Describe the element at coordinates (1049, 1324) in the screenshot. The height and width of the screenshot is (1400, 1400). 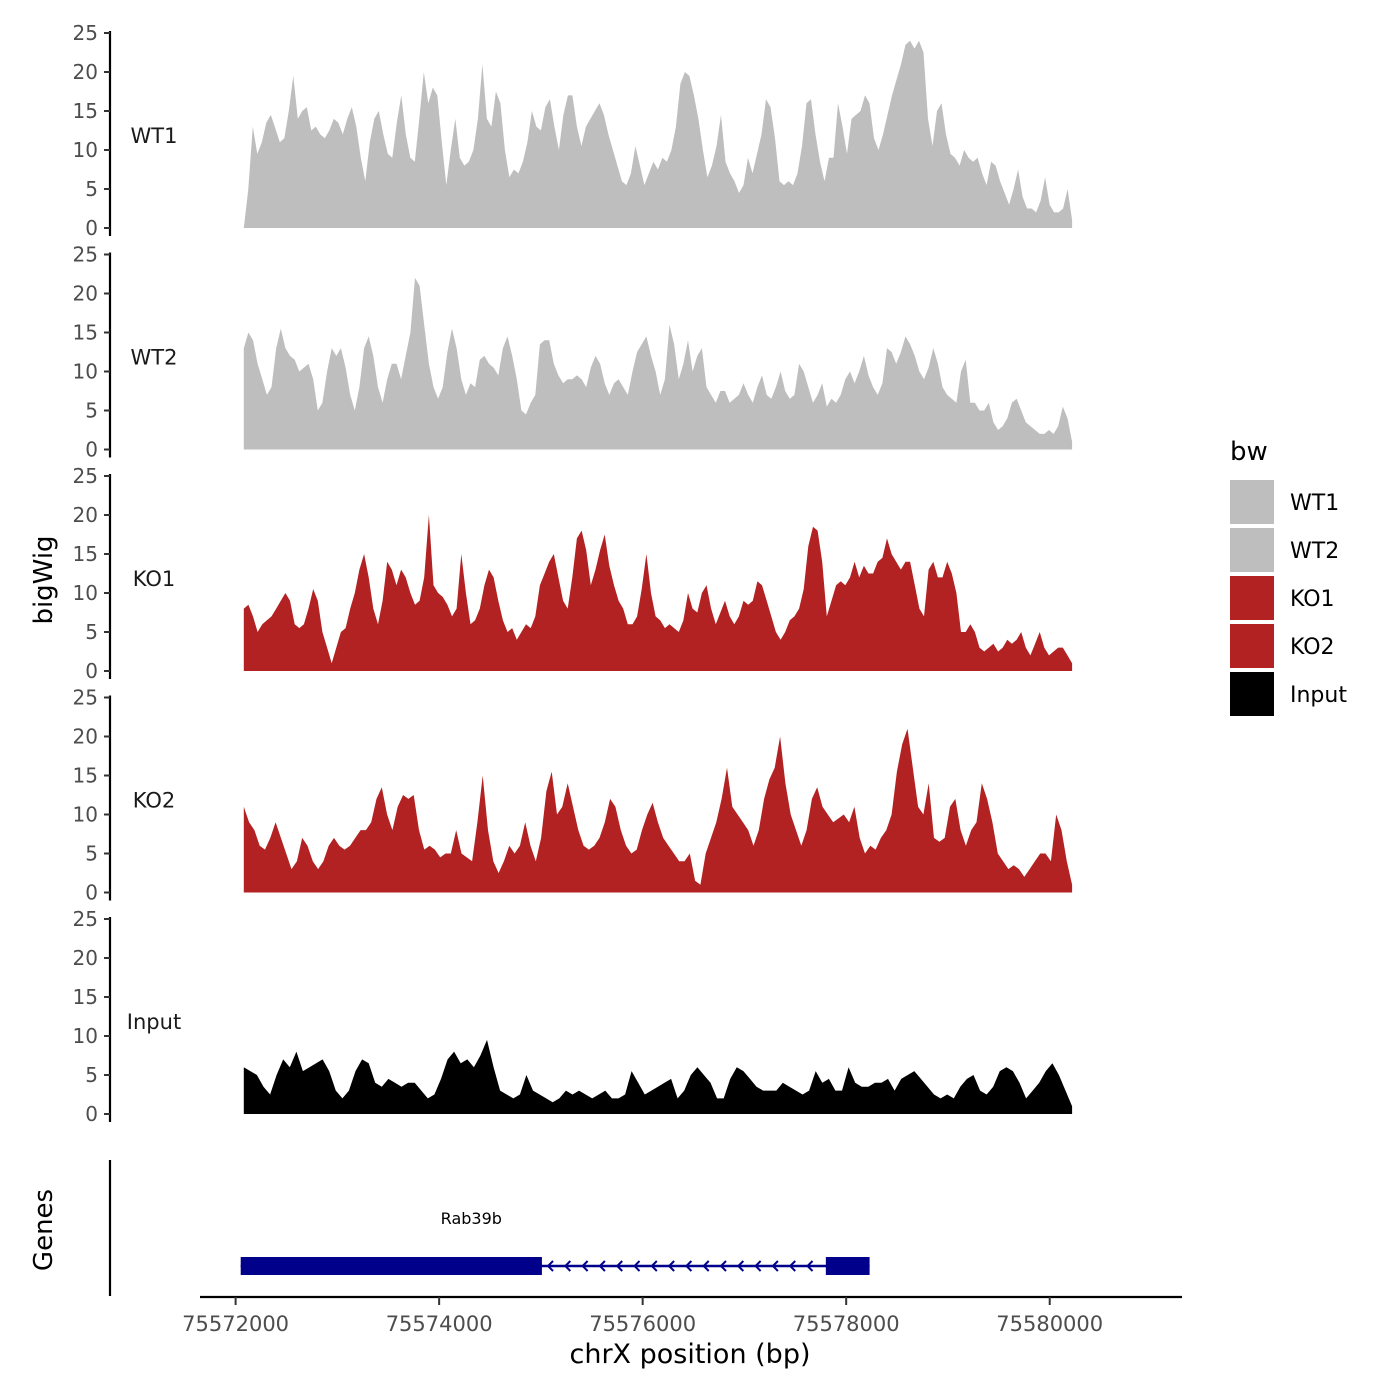
I see `x-tick-label: 75580000` at that location.